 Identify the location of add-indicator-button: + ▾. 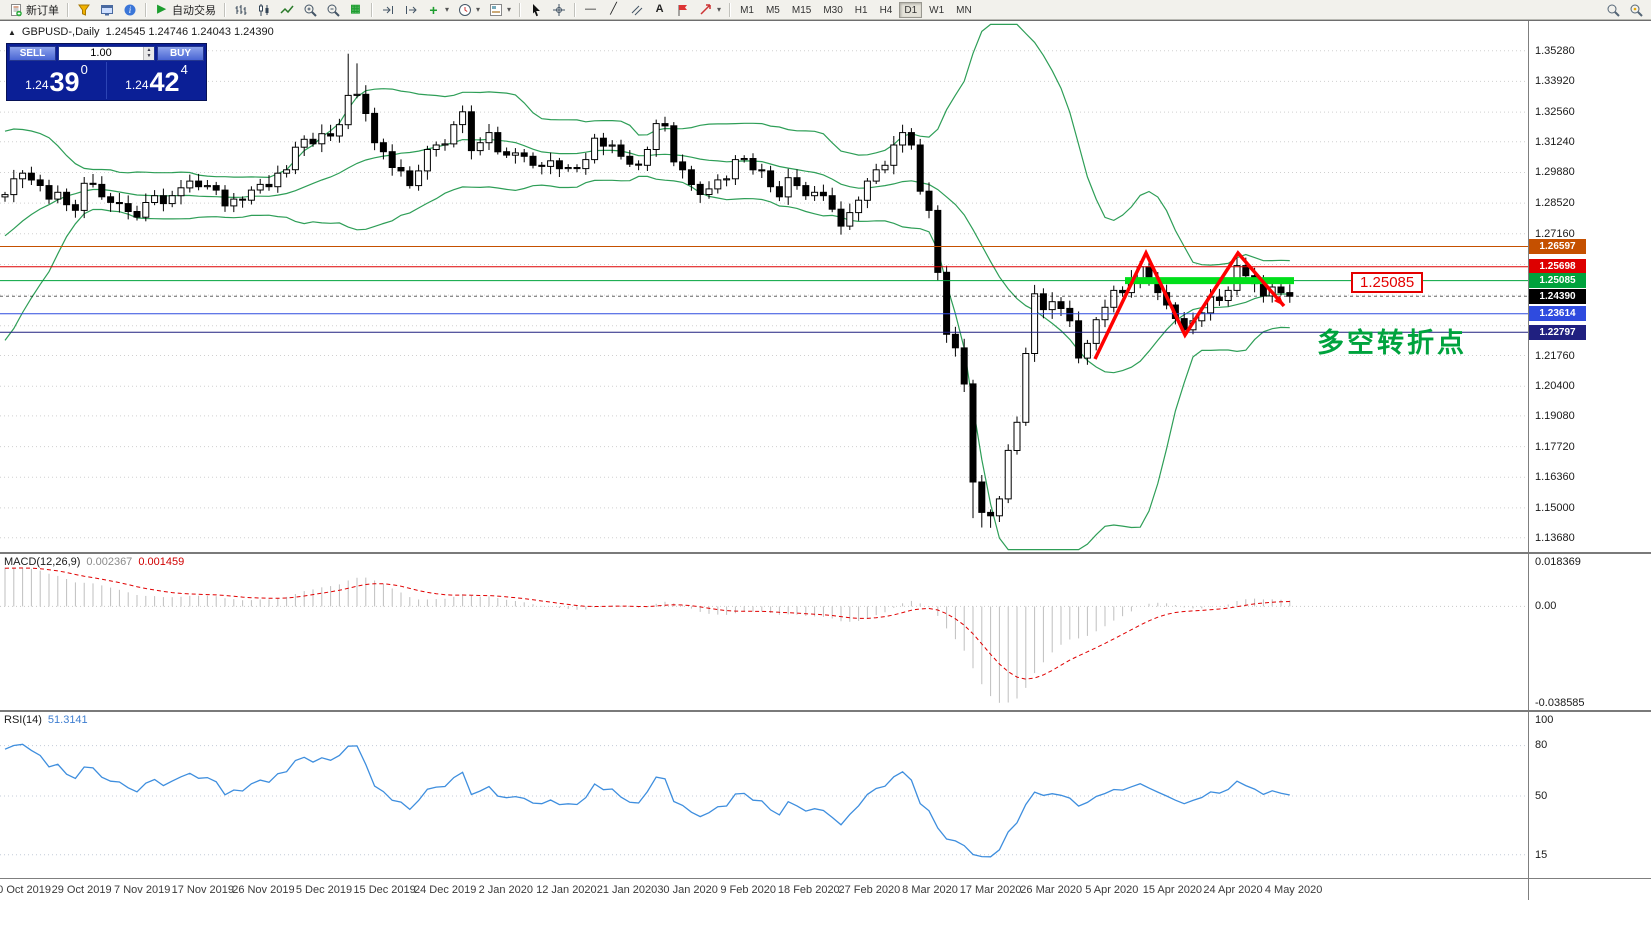
(437, 10).